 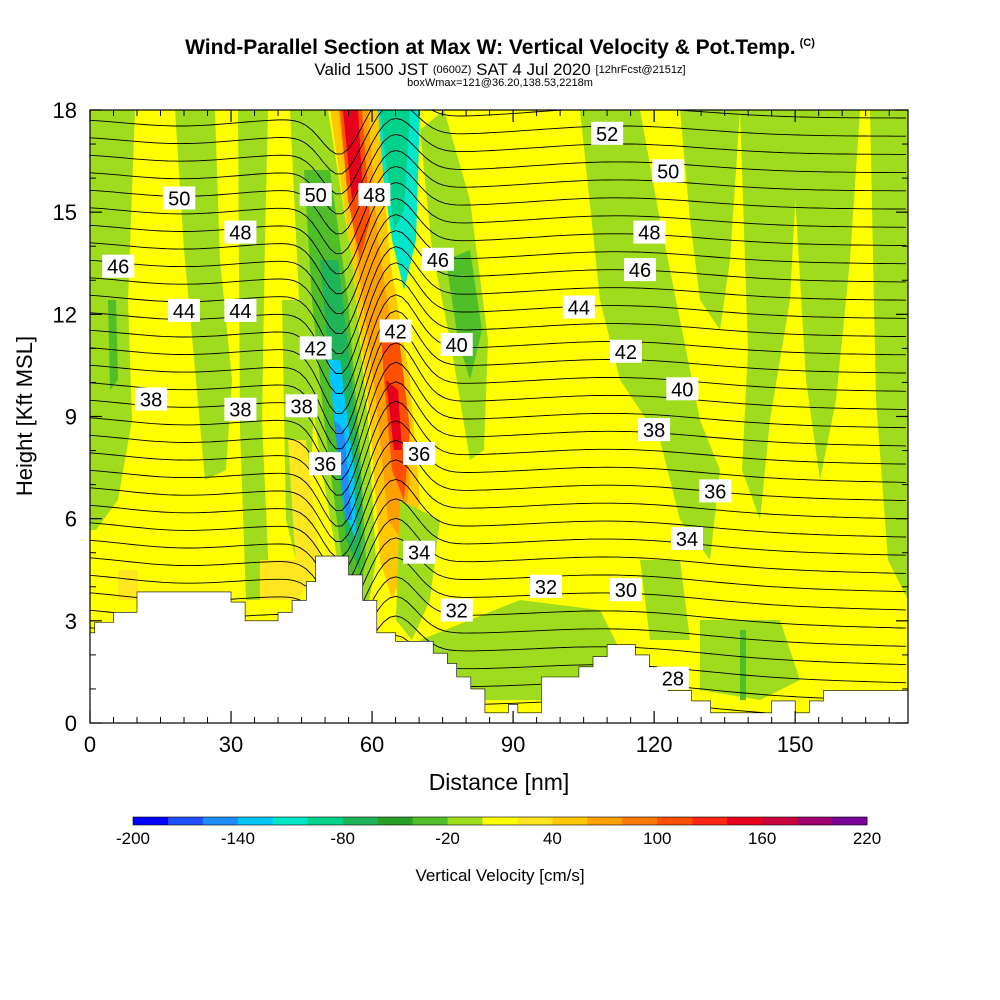 What do you see at coordinates (71, 519) in the screenshot?
I see `y-tick-label: 6` at bounding box center [71, 519].